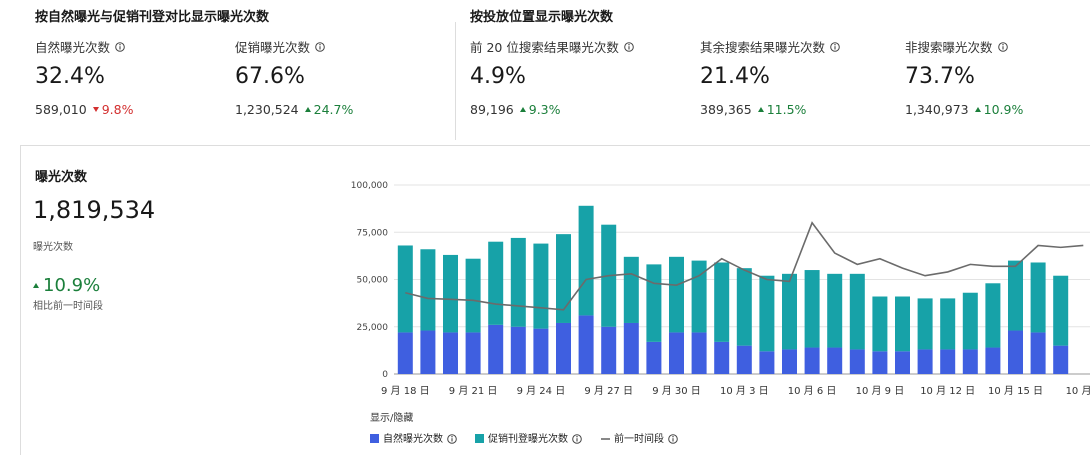 This screenshot has width=1090, height=455. What do you see at coordinates (522, 109) in the screenshot?
I see `trend-arrow` at bounding box center [522, 109].